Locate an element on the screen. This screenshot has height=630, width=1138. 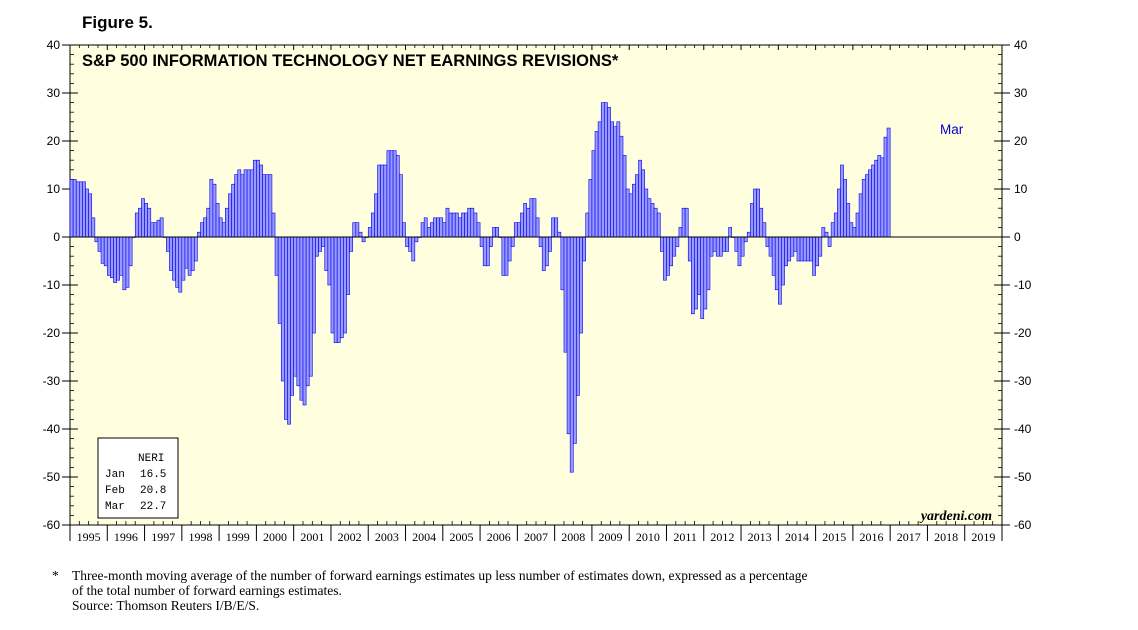
x-tick-label: 2010 is located at coordinates (648, 537).